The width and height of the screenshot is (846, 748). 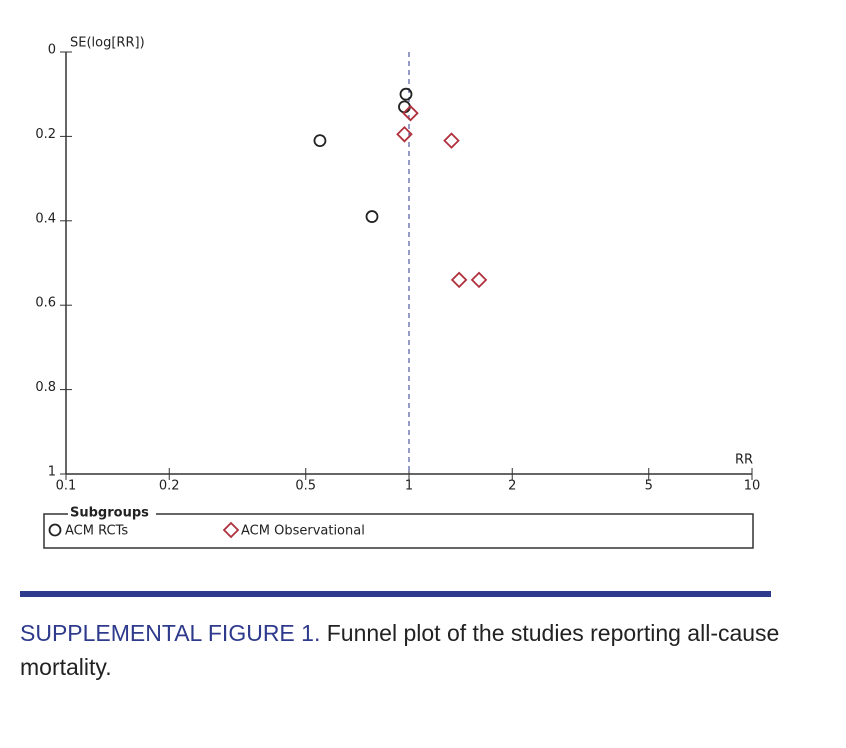 I want to click on x-tick-label: 0.2, so click(x=169, y=486).